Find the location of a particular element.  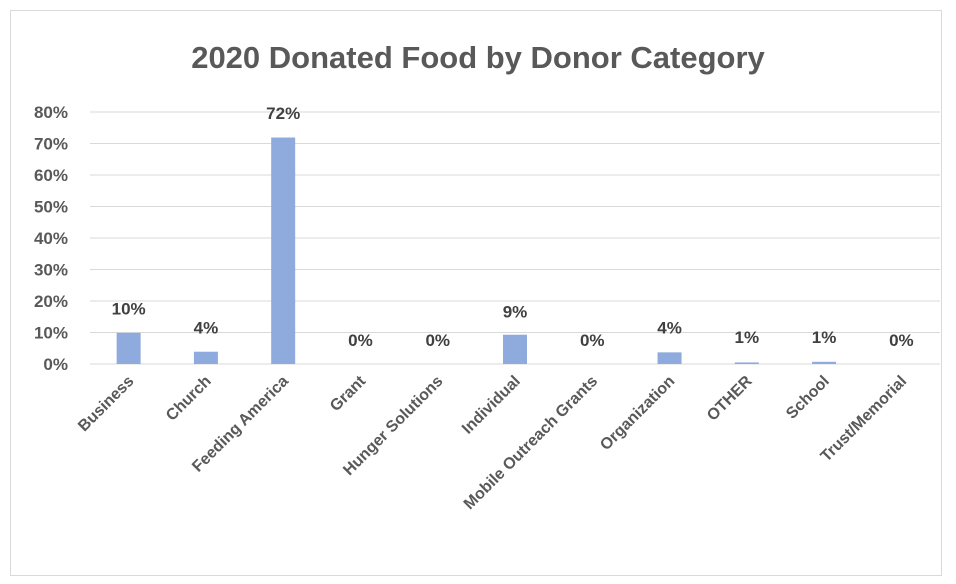

y-tick-label: 70% is located at coordinates (51, 144).